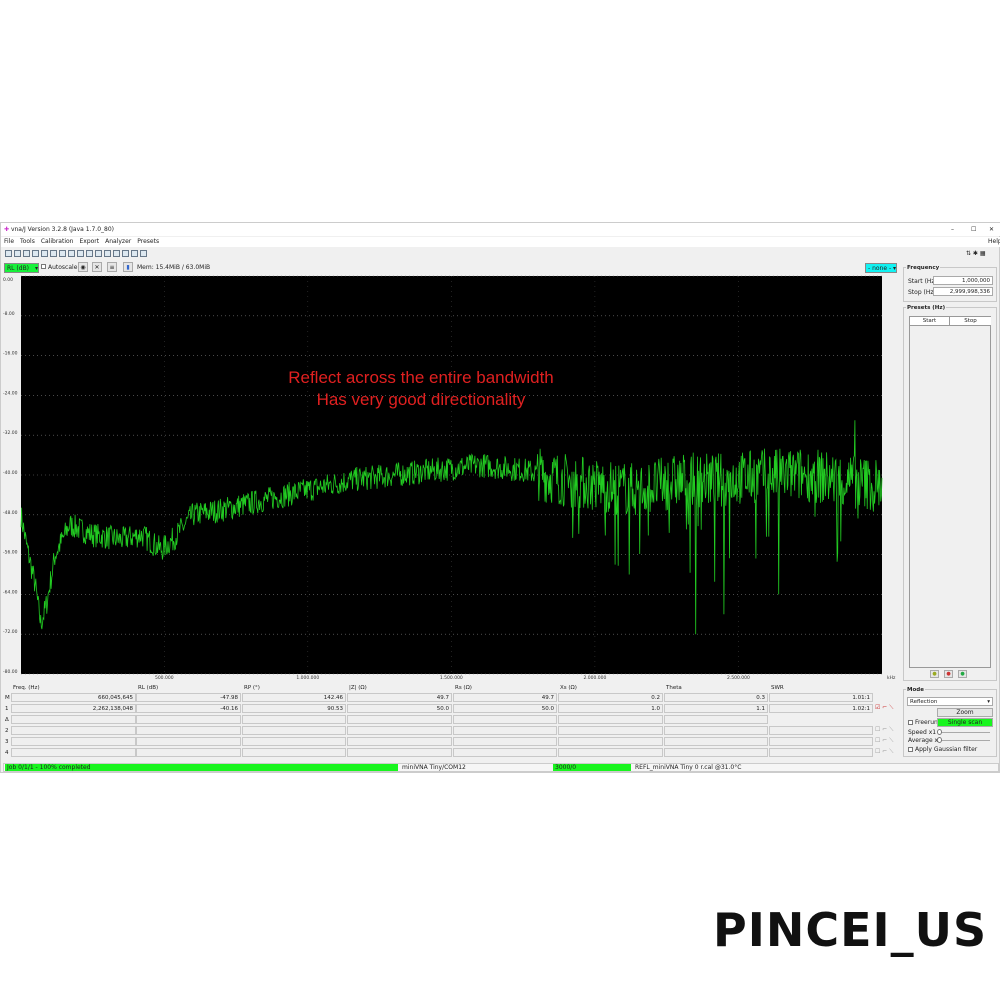 This screenshot has width=1000, height=1000. What do you see at coordinates (505, 697) in the screenshot?
I see `table-cell: 49.7` at bounding box center [505, 697].